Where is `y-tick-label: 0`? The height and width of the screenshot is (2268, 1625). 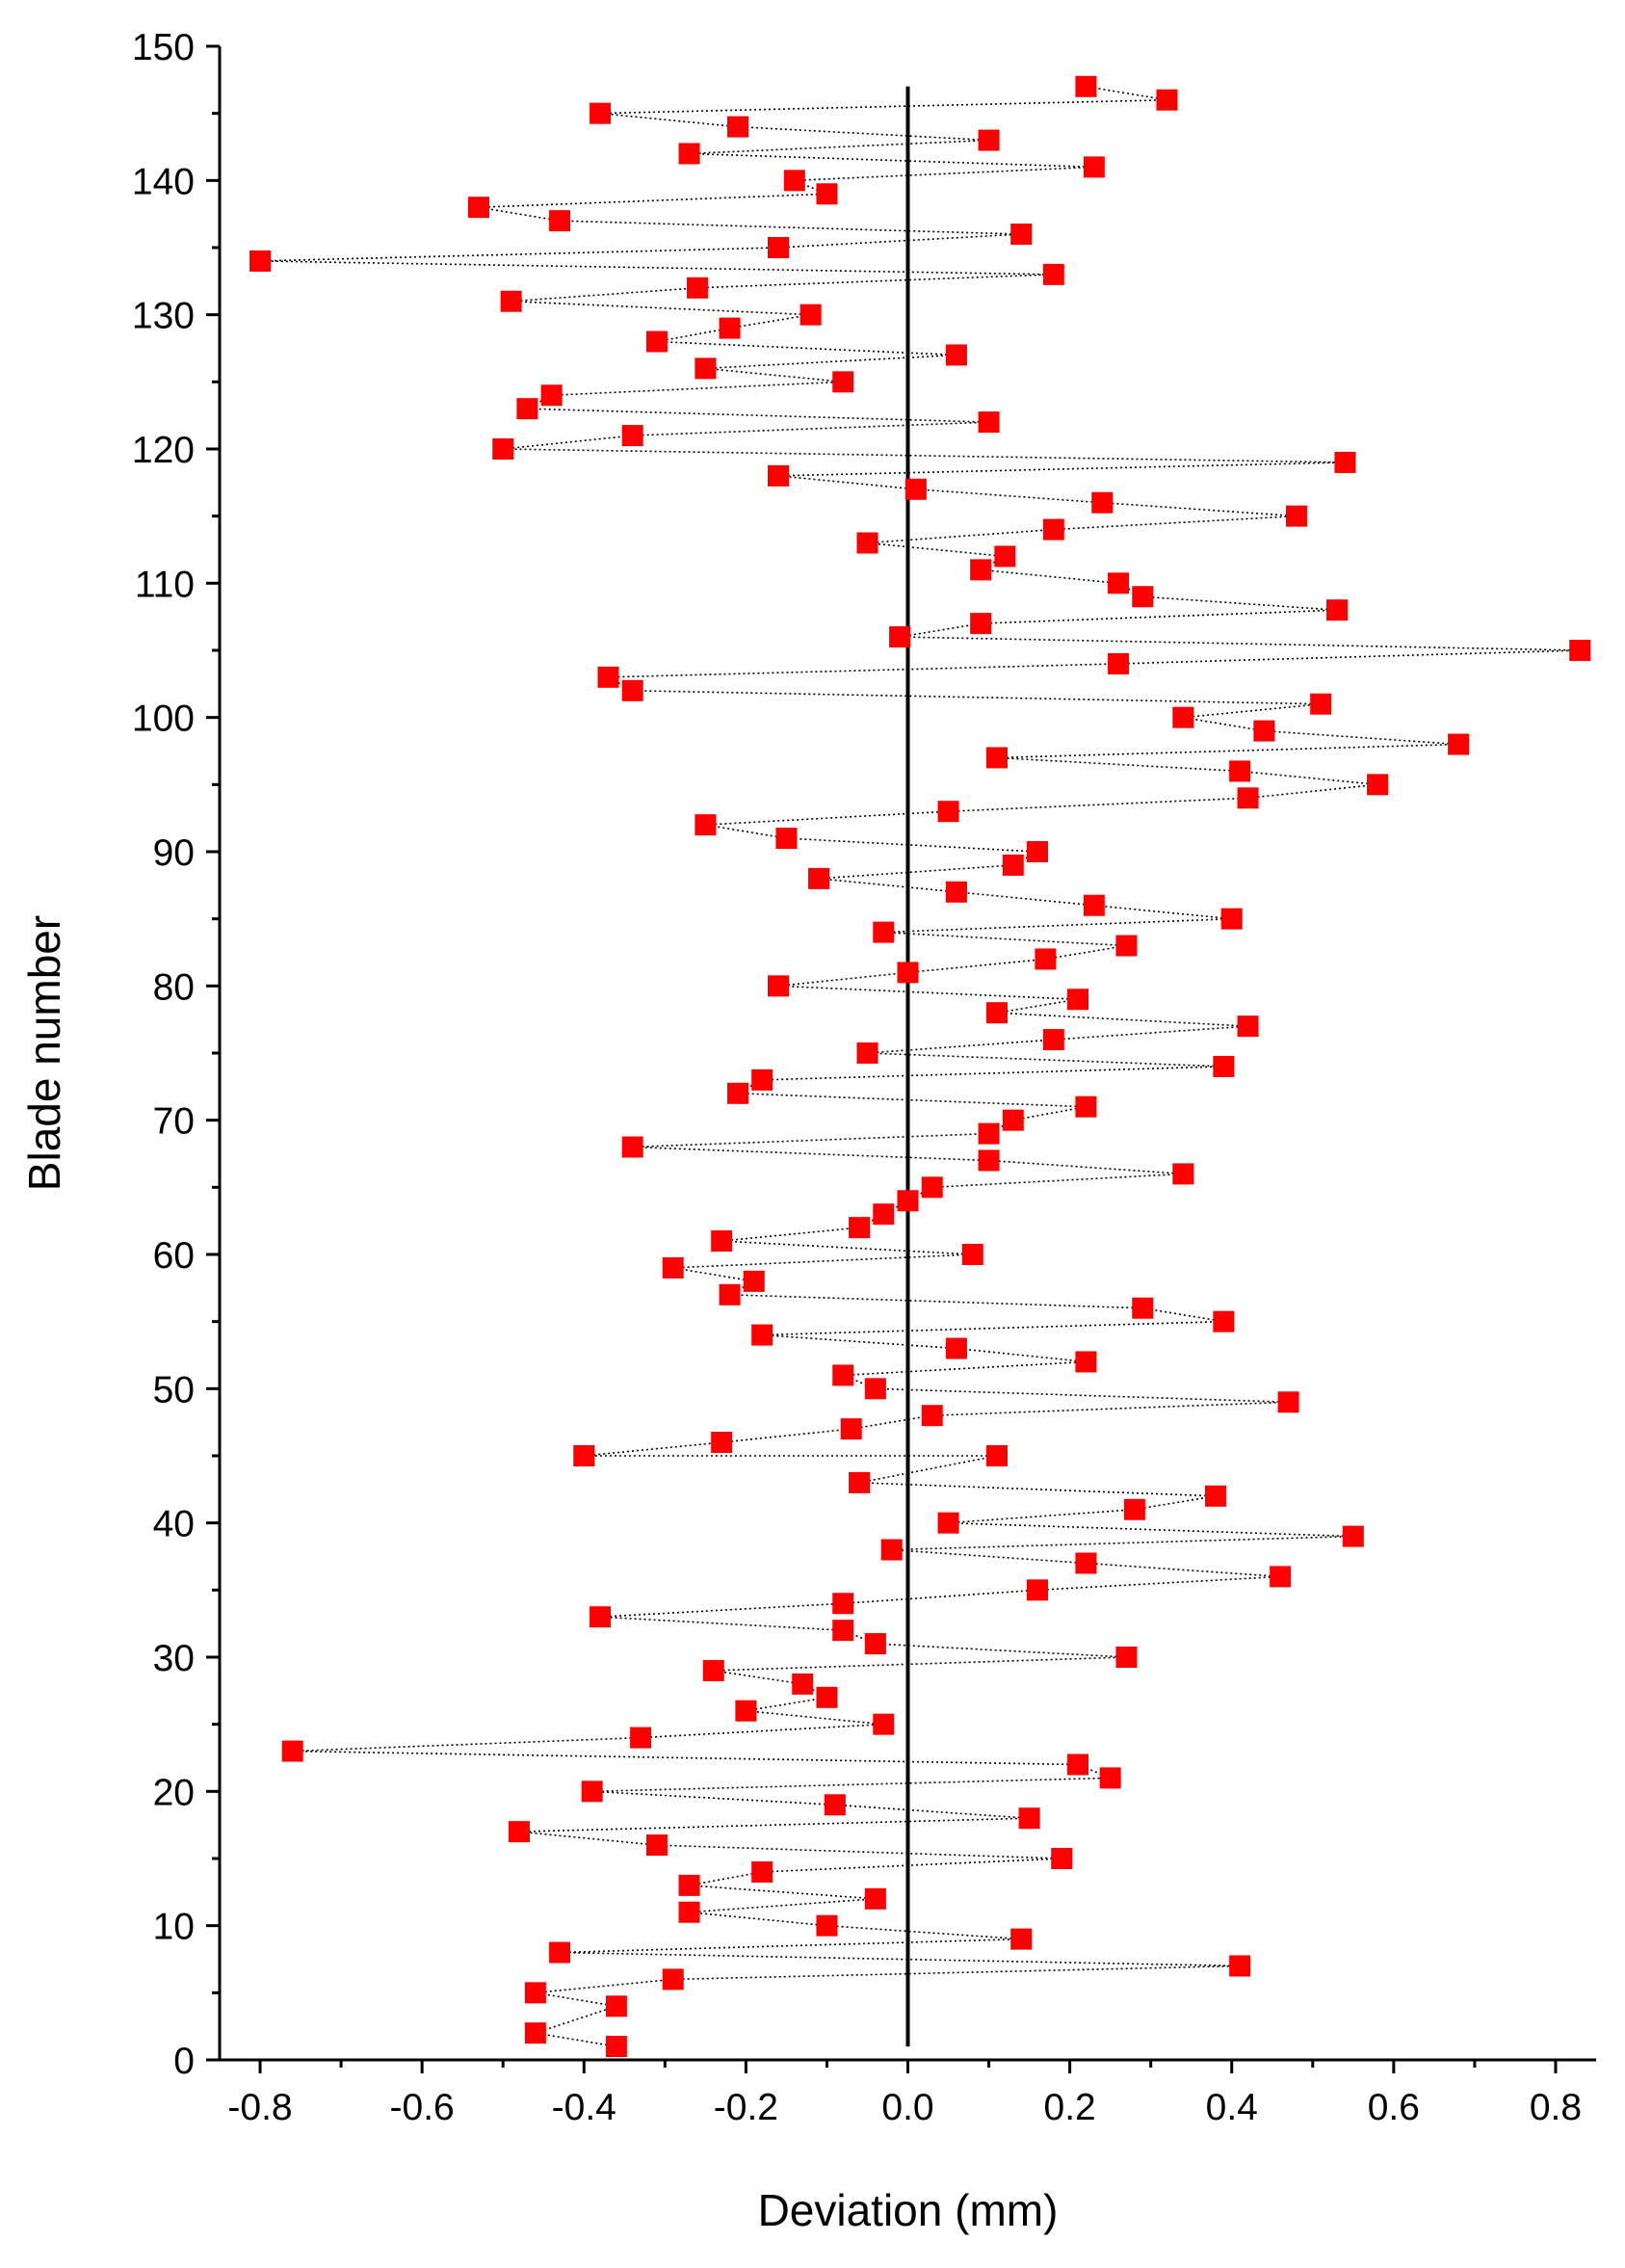
y-tick-label: 0 is located at coordinates (184, 2061).